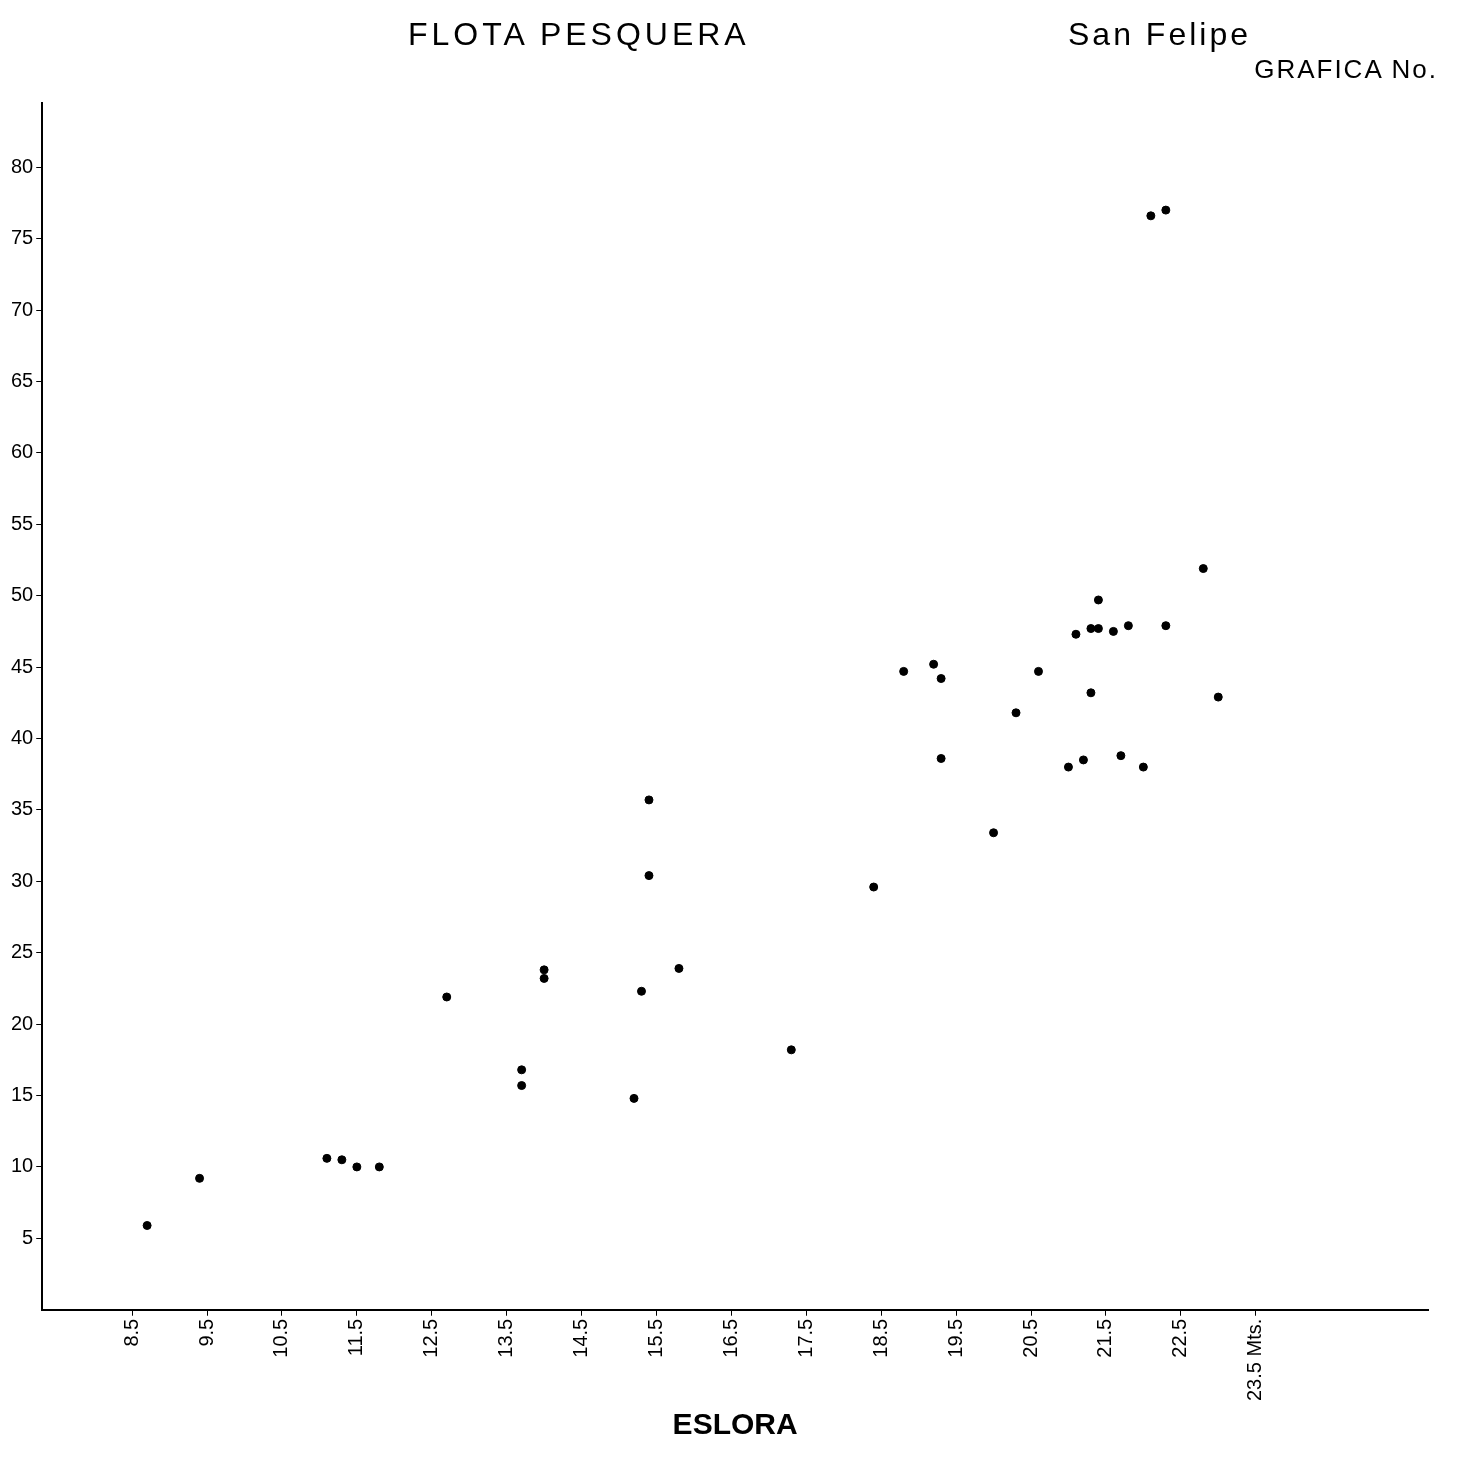  I want to click on chart-title: FLOTA PESQUERA, so click(579, 34).